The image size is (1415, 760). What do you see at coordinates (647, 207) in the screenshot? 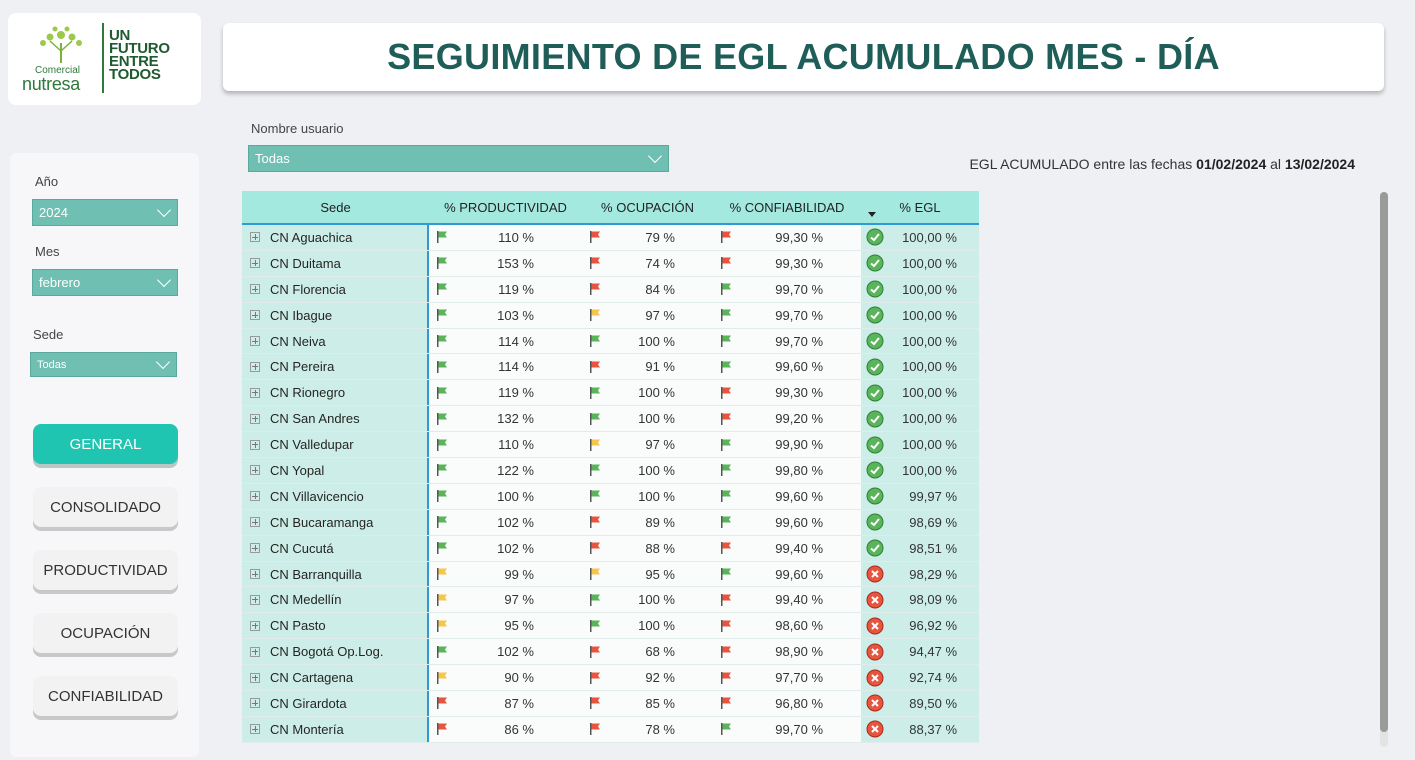
I see `column-header-ocupacion: % OCUPACIÓN` at bounding box center [647, 207].